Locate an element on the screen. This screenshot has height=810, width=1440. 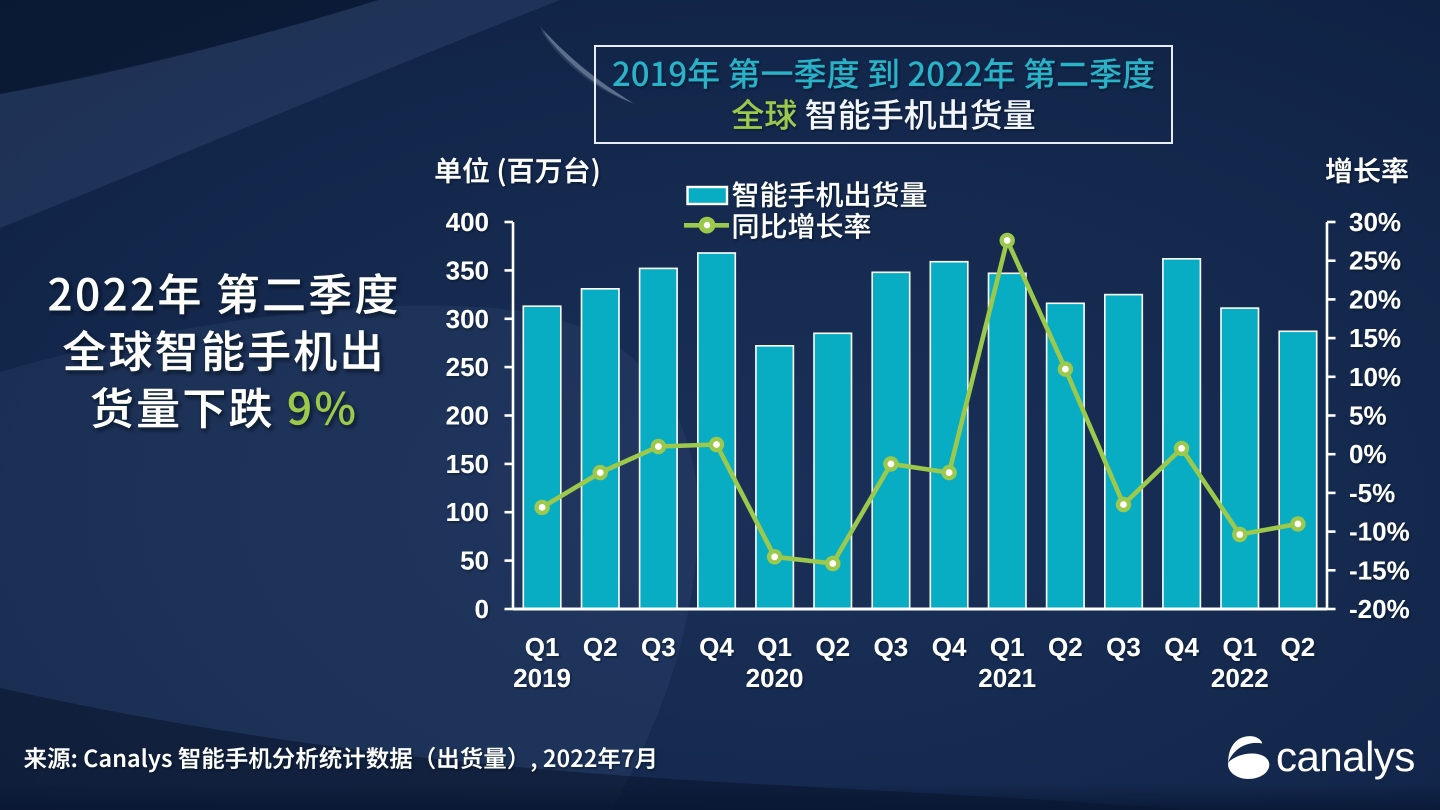
svg-text: 2022 is located at coordinates (1240, 678).